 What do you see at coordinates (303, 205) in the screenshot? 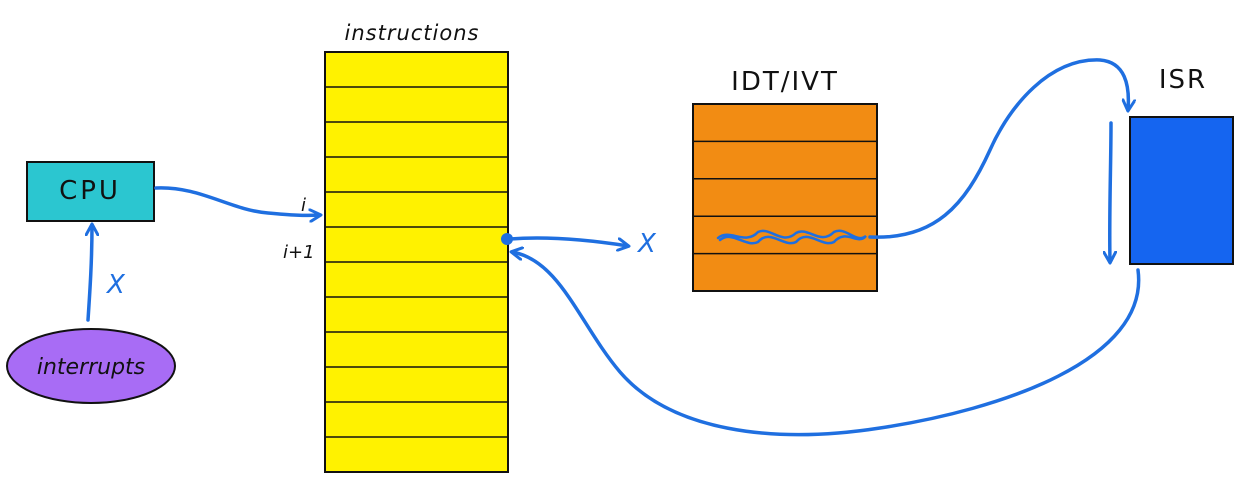
I see `row-i-label: i` at bounding box center [303, 205].